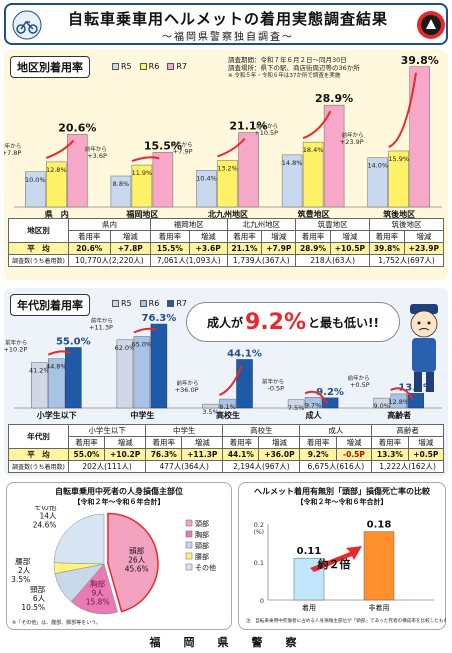  I want to click on bar-data-label: 9.2%, so click(330, 392).